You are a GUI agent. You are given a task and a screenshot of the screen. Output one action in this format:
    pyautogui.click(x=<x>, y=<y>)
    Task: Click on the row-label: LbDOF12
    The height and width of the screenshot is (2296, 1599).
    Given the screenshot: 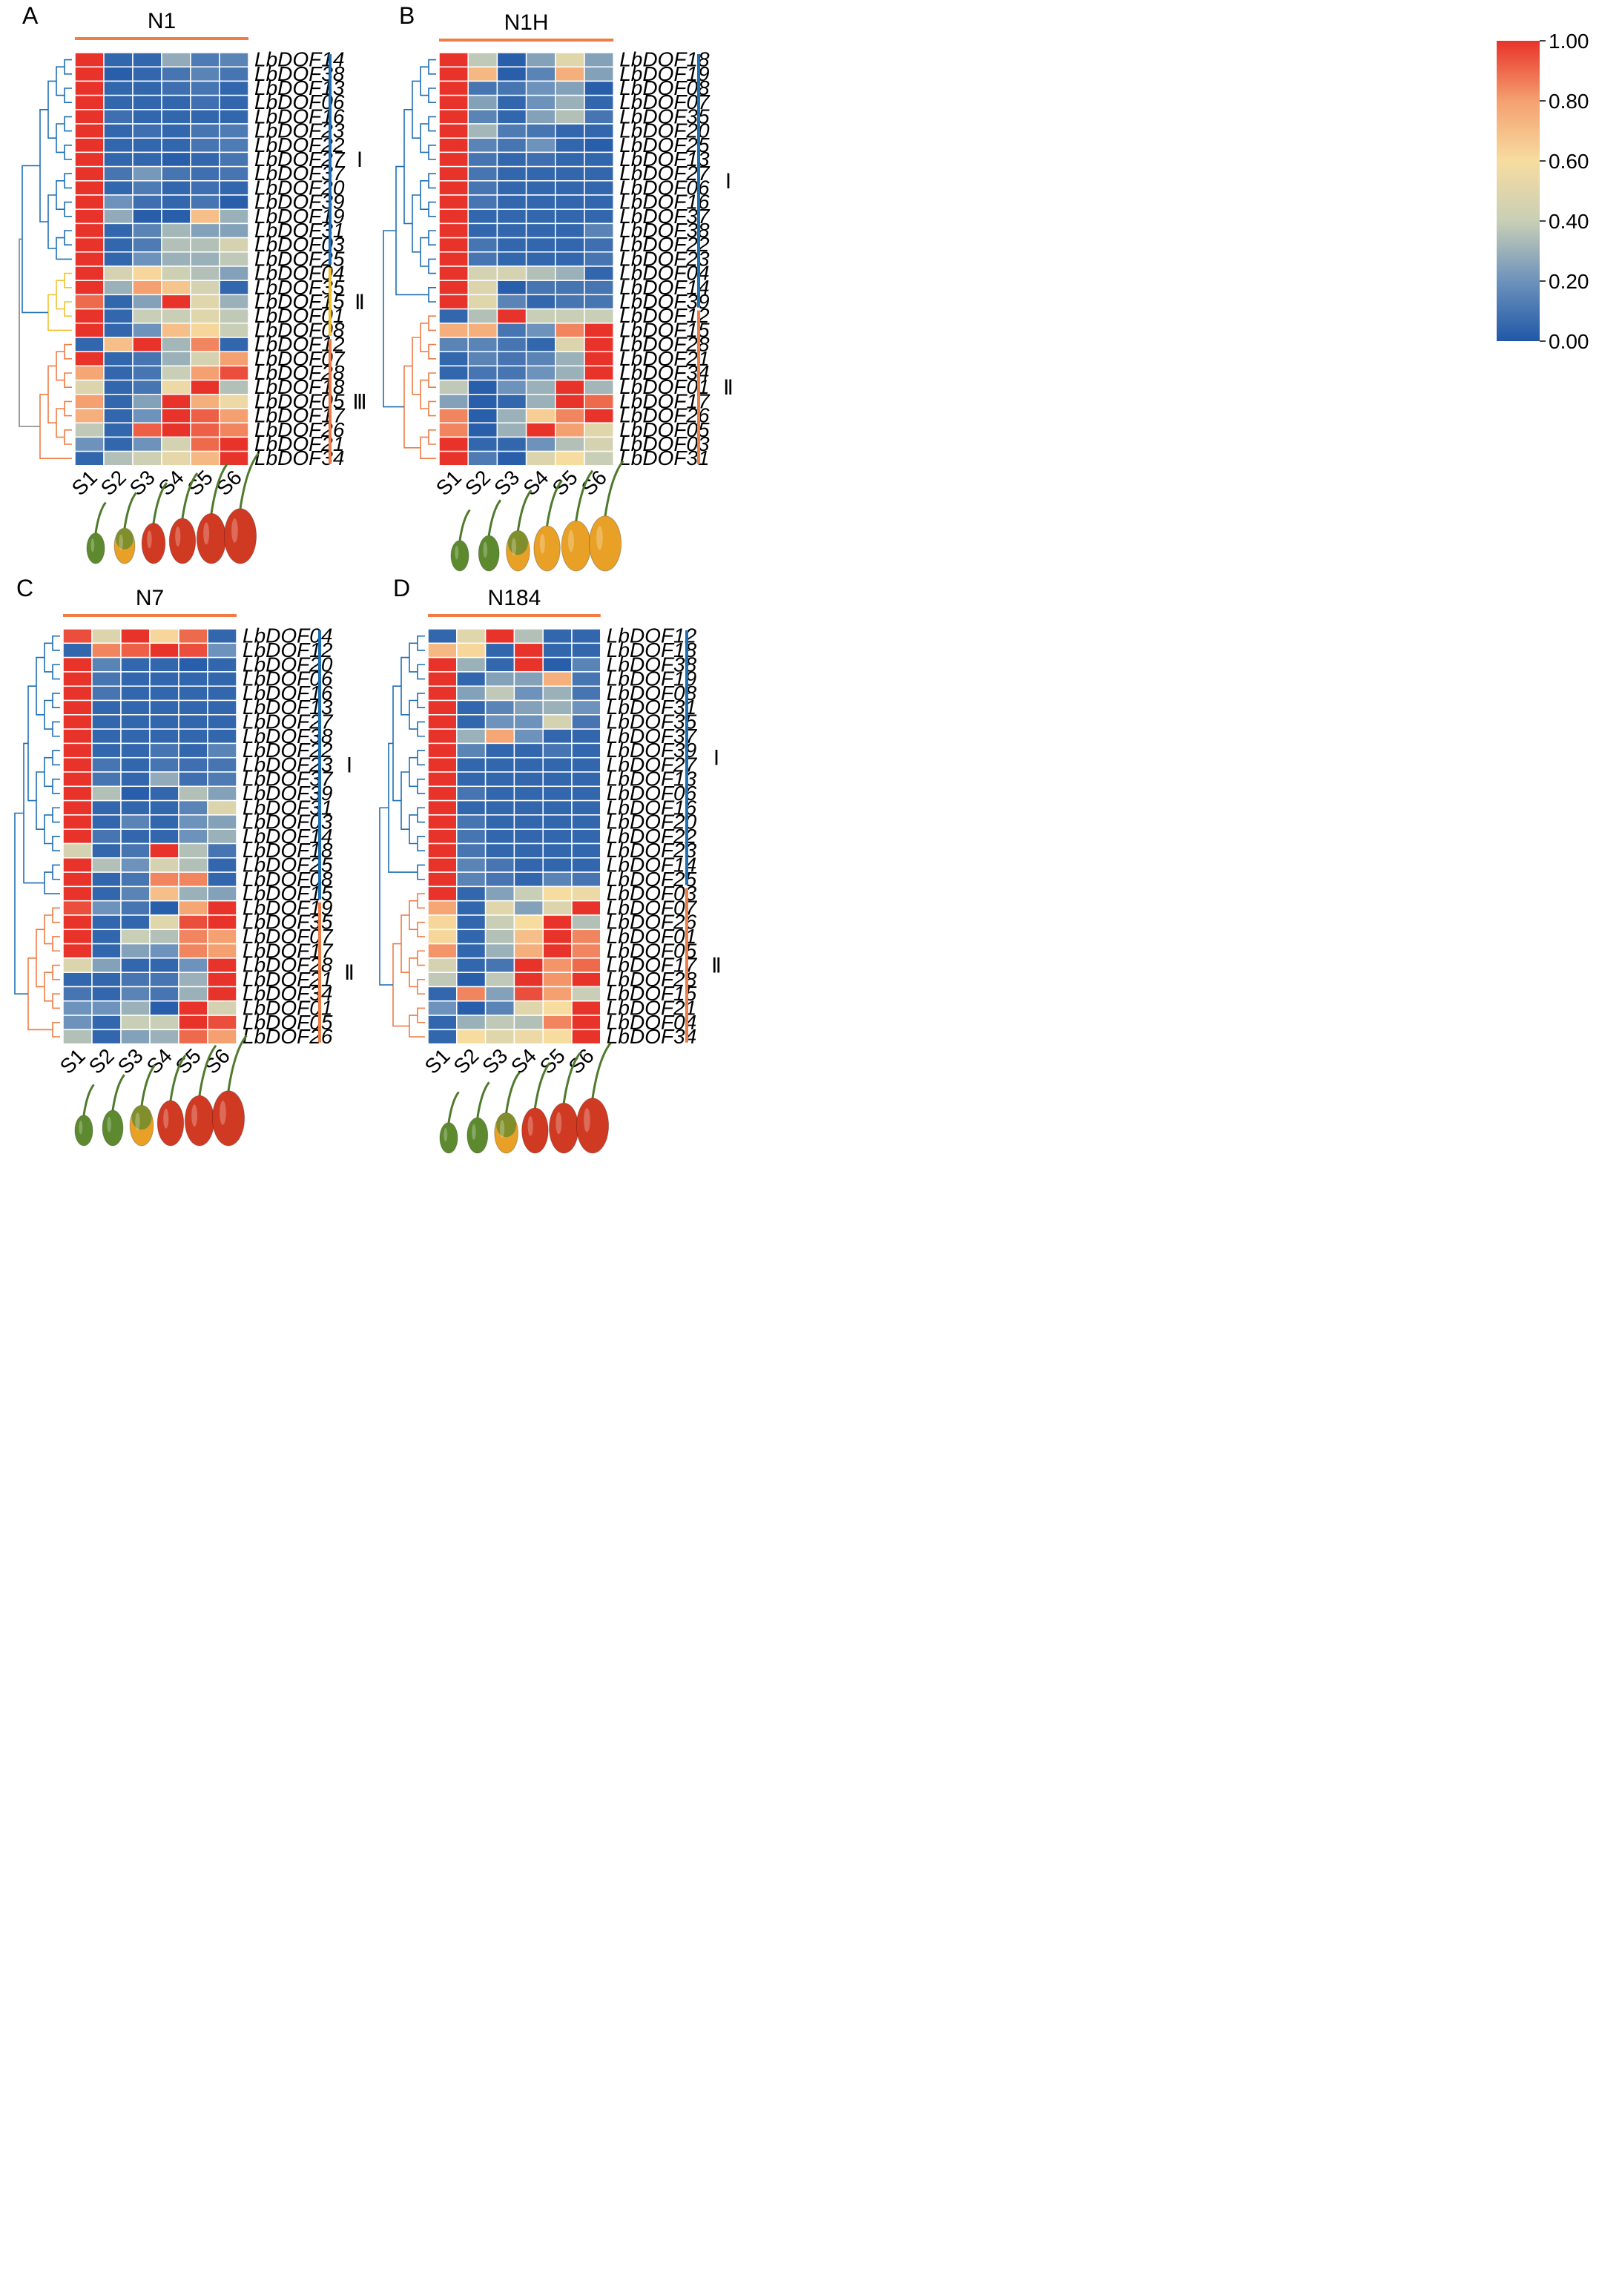 What is the action you would take?
    pyautogui.click(x=652, y=635)
    